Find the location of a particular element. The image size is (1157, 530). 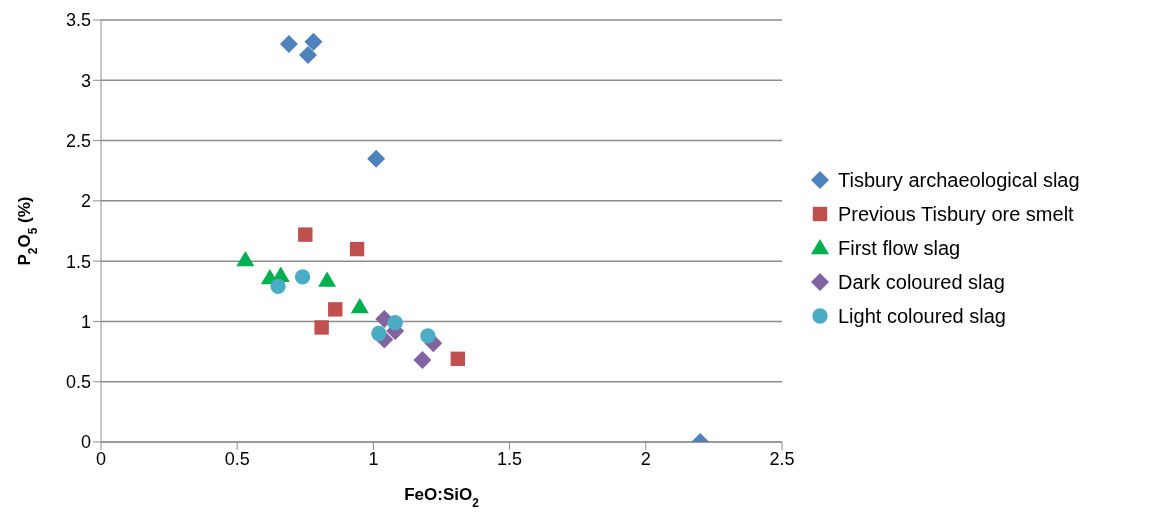

y-tick-label: 3.5 is located at coordinates (78, 20).